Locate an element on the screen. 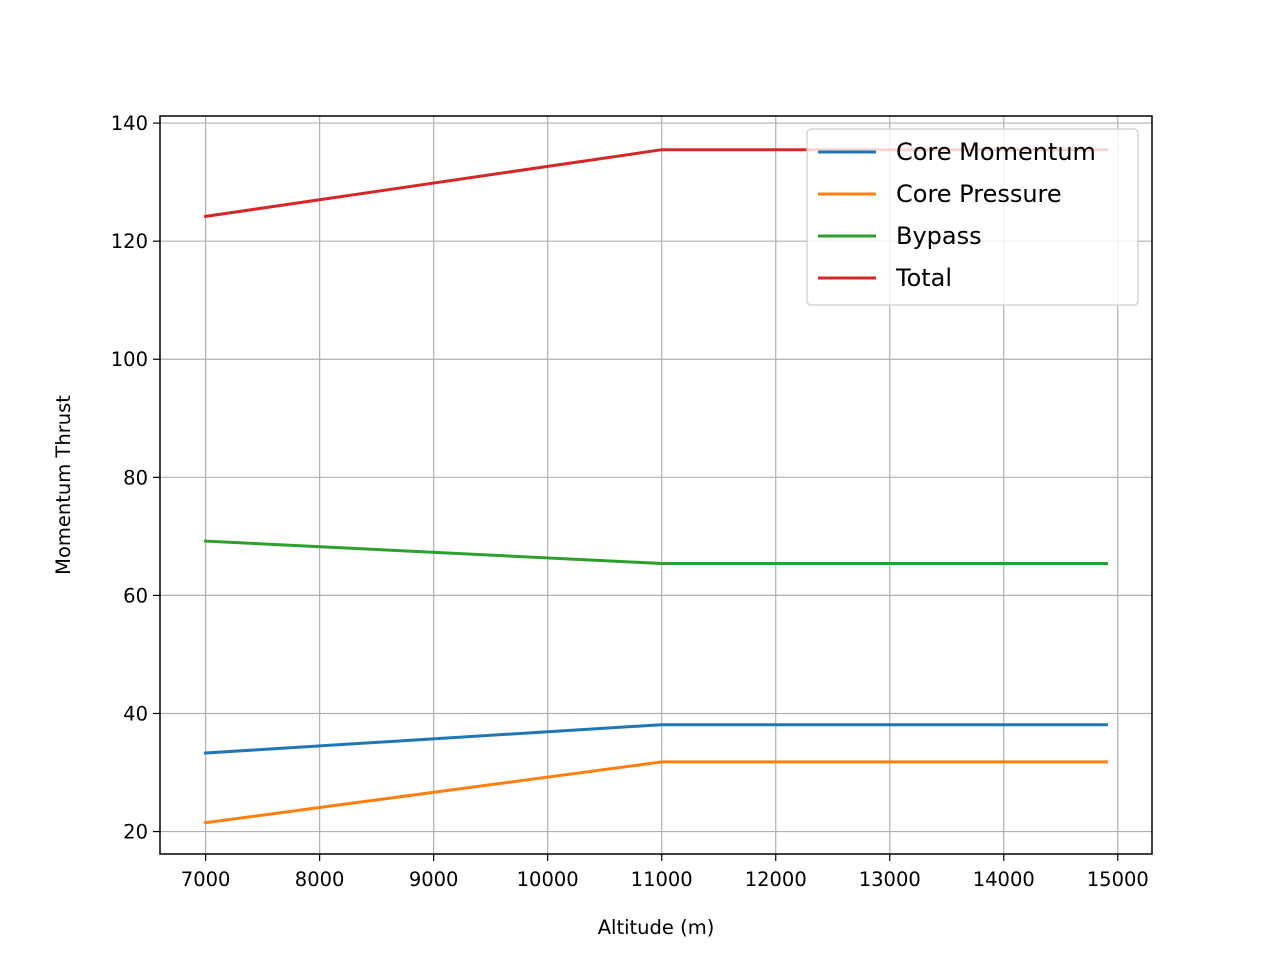 Image resolution: width=1280 pixels, height=964 pixels. legend-label: Core Momentum is located at coordinates (996, 152).